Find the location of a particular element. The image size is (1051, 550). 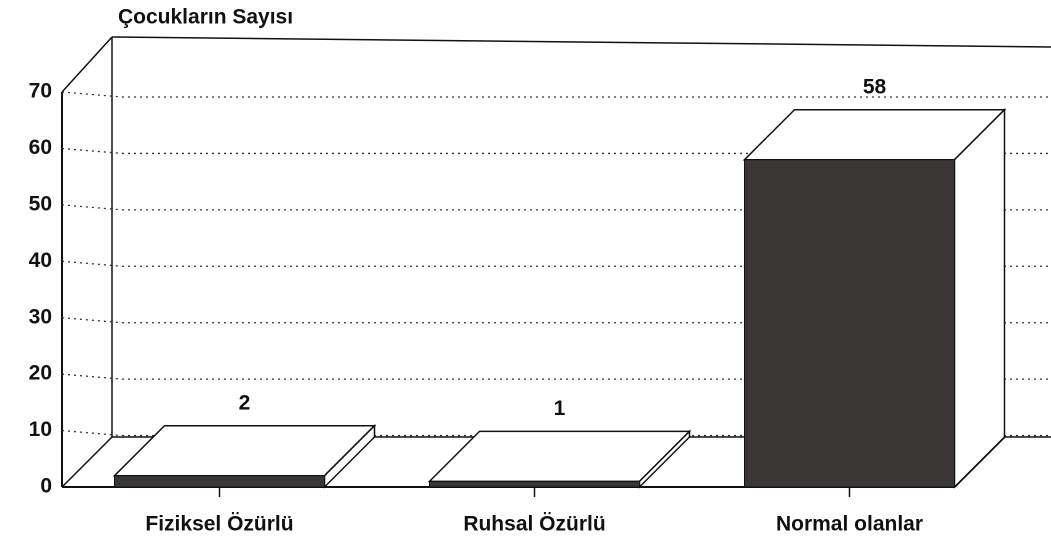

back-wall-top is located at coordinates (581, 42).